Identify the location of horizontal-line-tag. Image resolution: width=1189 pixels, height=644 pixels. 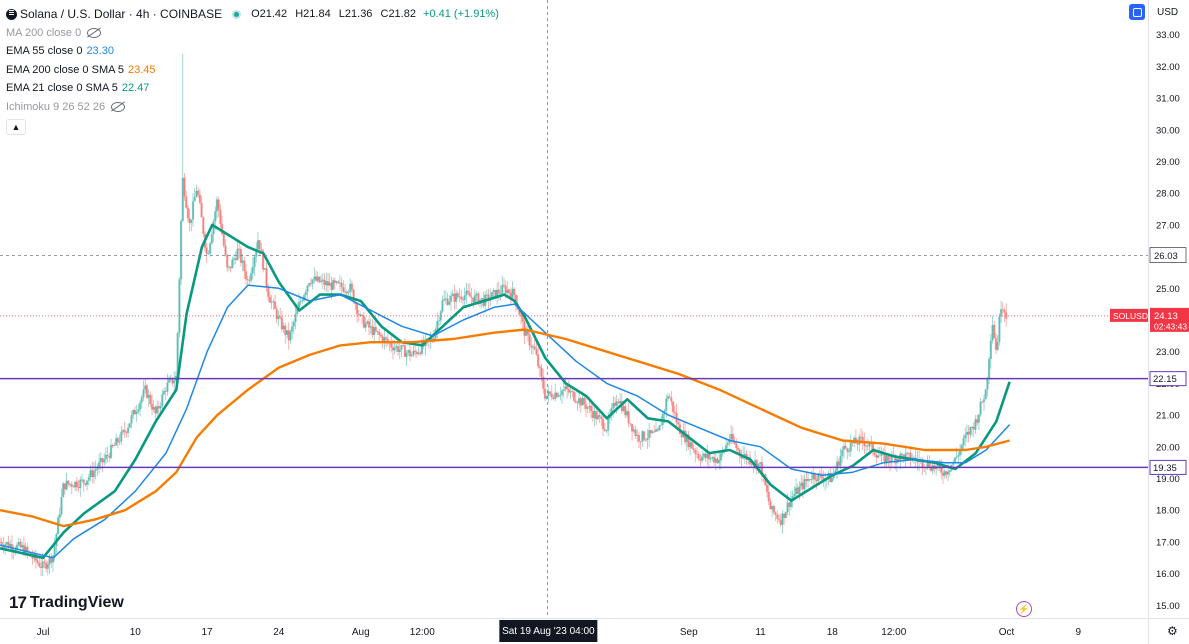
(1168, 467).